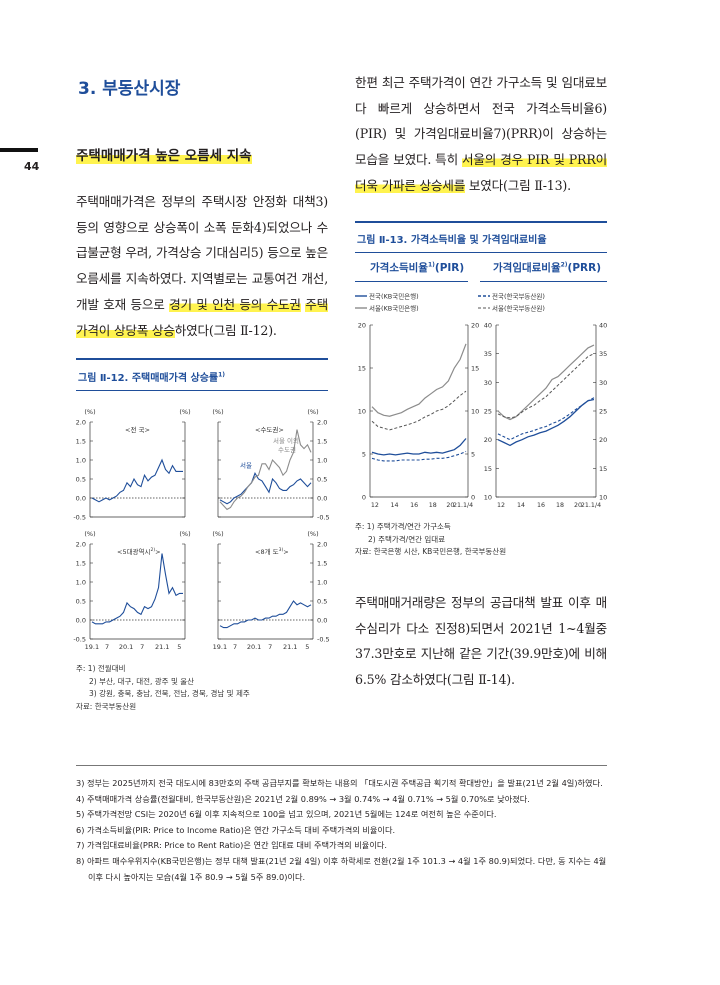  I want to click on fig12-panel-0: (%) (%) 2.0 1.5 1.0 0.5 0.0 -0.5 <전 국>, so click(131, 465).